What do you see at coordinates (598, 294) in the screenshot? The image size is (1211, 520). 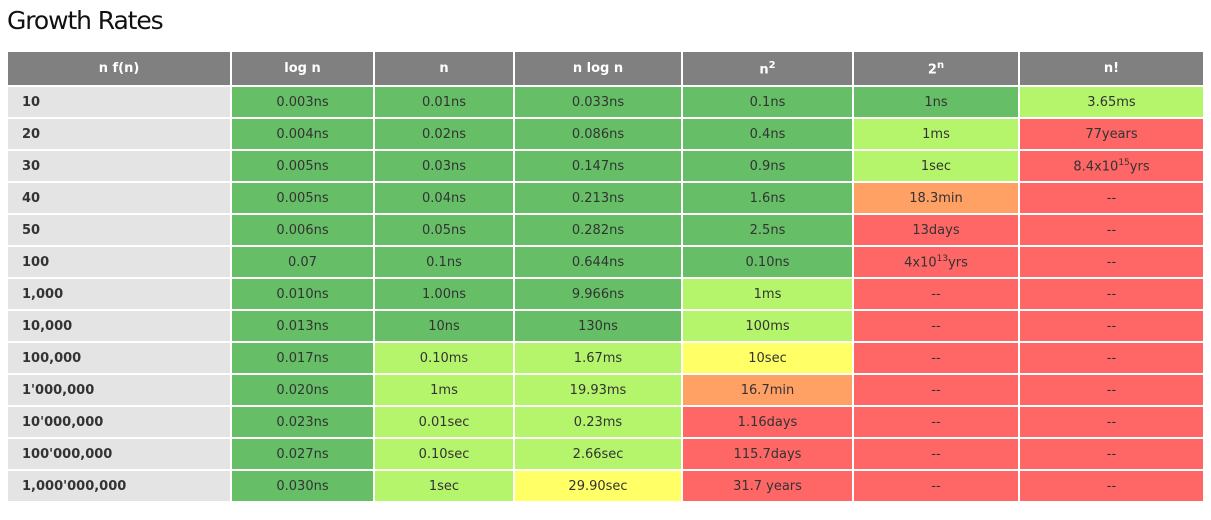 I see `table-cell: 9.966ns` at bounding box center [598, 294].